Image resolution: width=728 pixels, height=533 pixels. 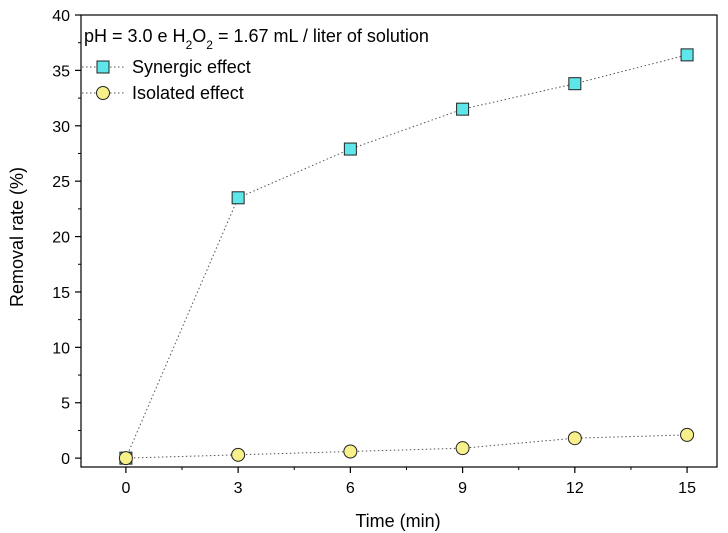 I want to click on x-tick-label: 12, so click(x=575, y=488).